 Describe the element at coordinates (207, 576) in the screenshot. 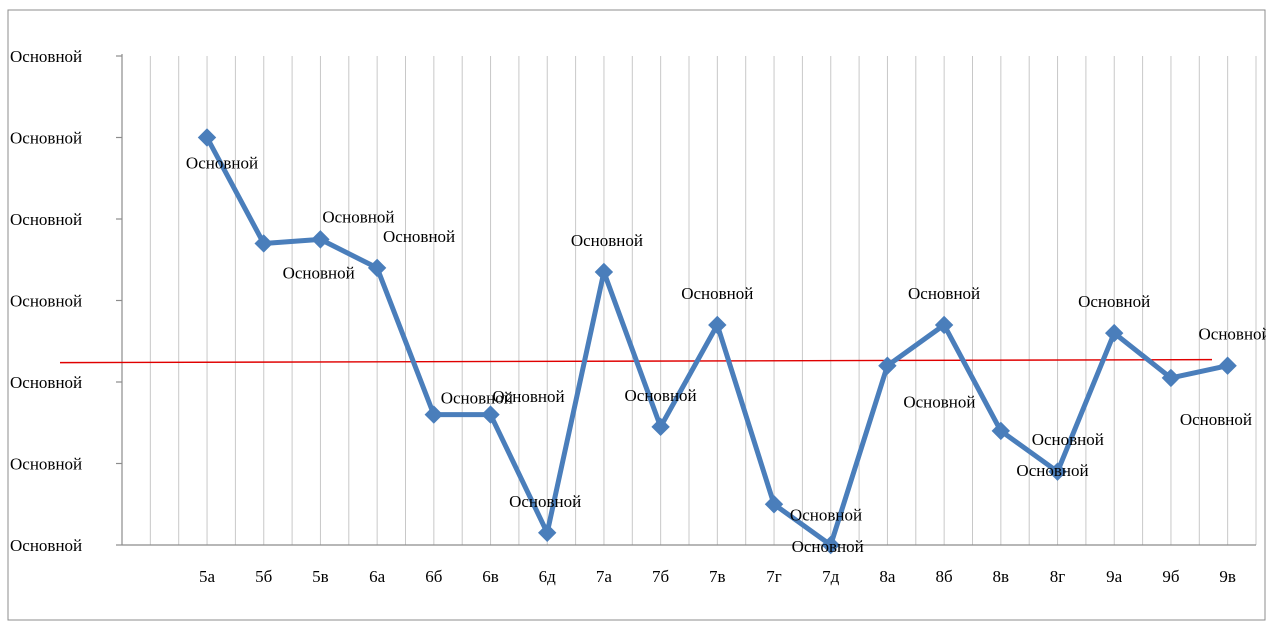

I see `x-tick-label: 5а` at that location.